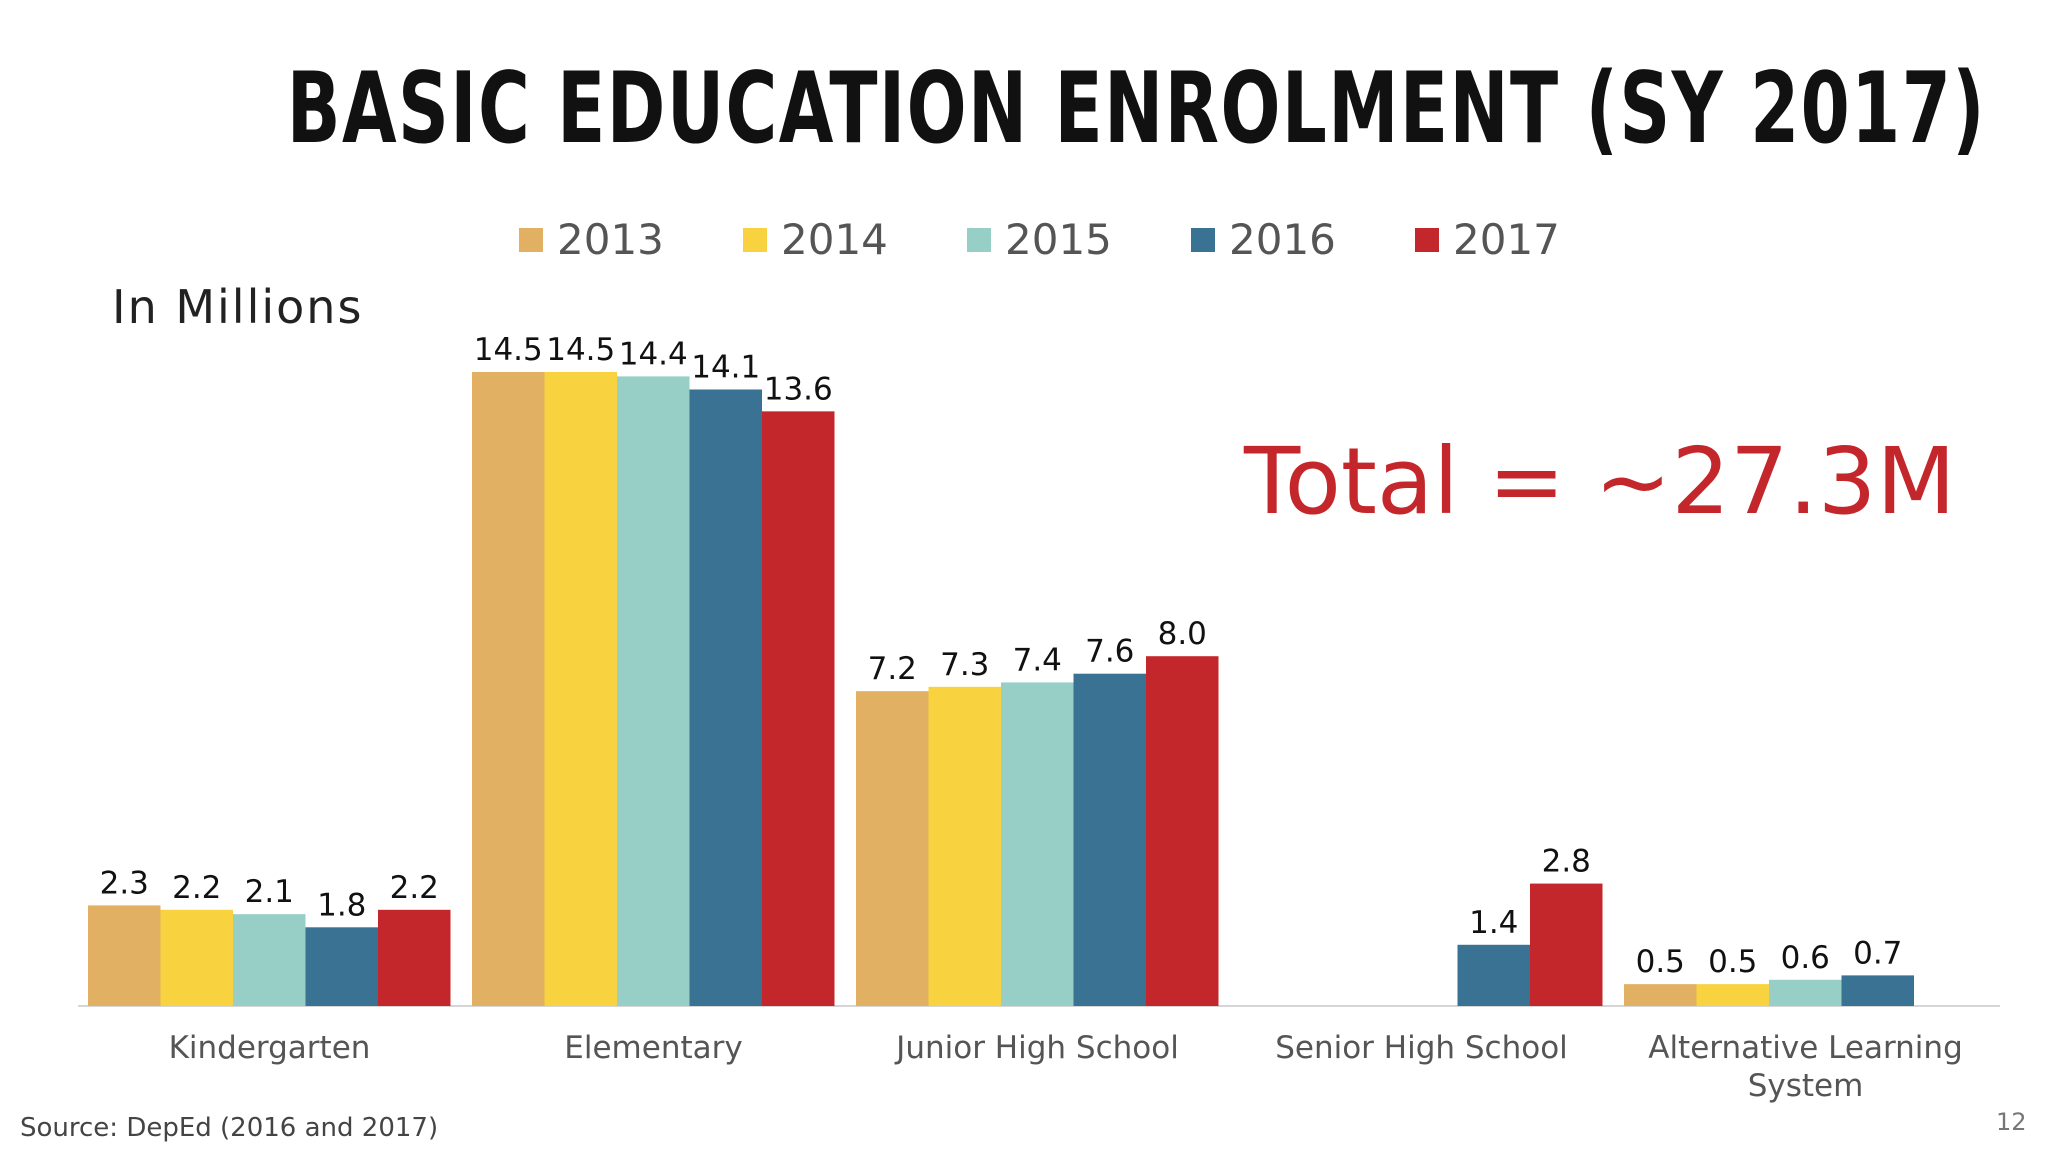  What do you see at coordinates (270, 1048) in the screenshot?
I see `category-label-kindergarten: Kindergarten` at bounding box center [270, 1048].